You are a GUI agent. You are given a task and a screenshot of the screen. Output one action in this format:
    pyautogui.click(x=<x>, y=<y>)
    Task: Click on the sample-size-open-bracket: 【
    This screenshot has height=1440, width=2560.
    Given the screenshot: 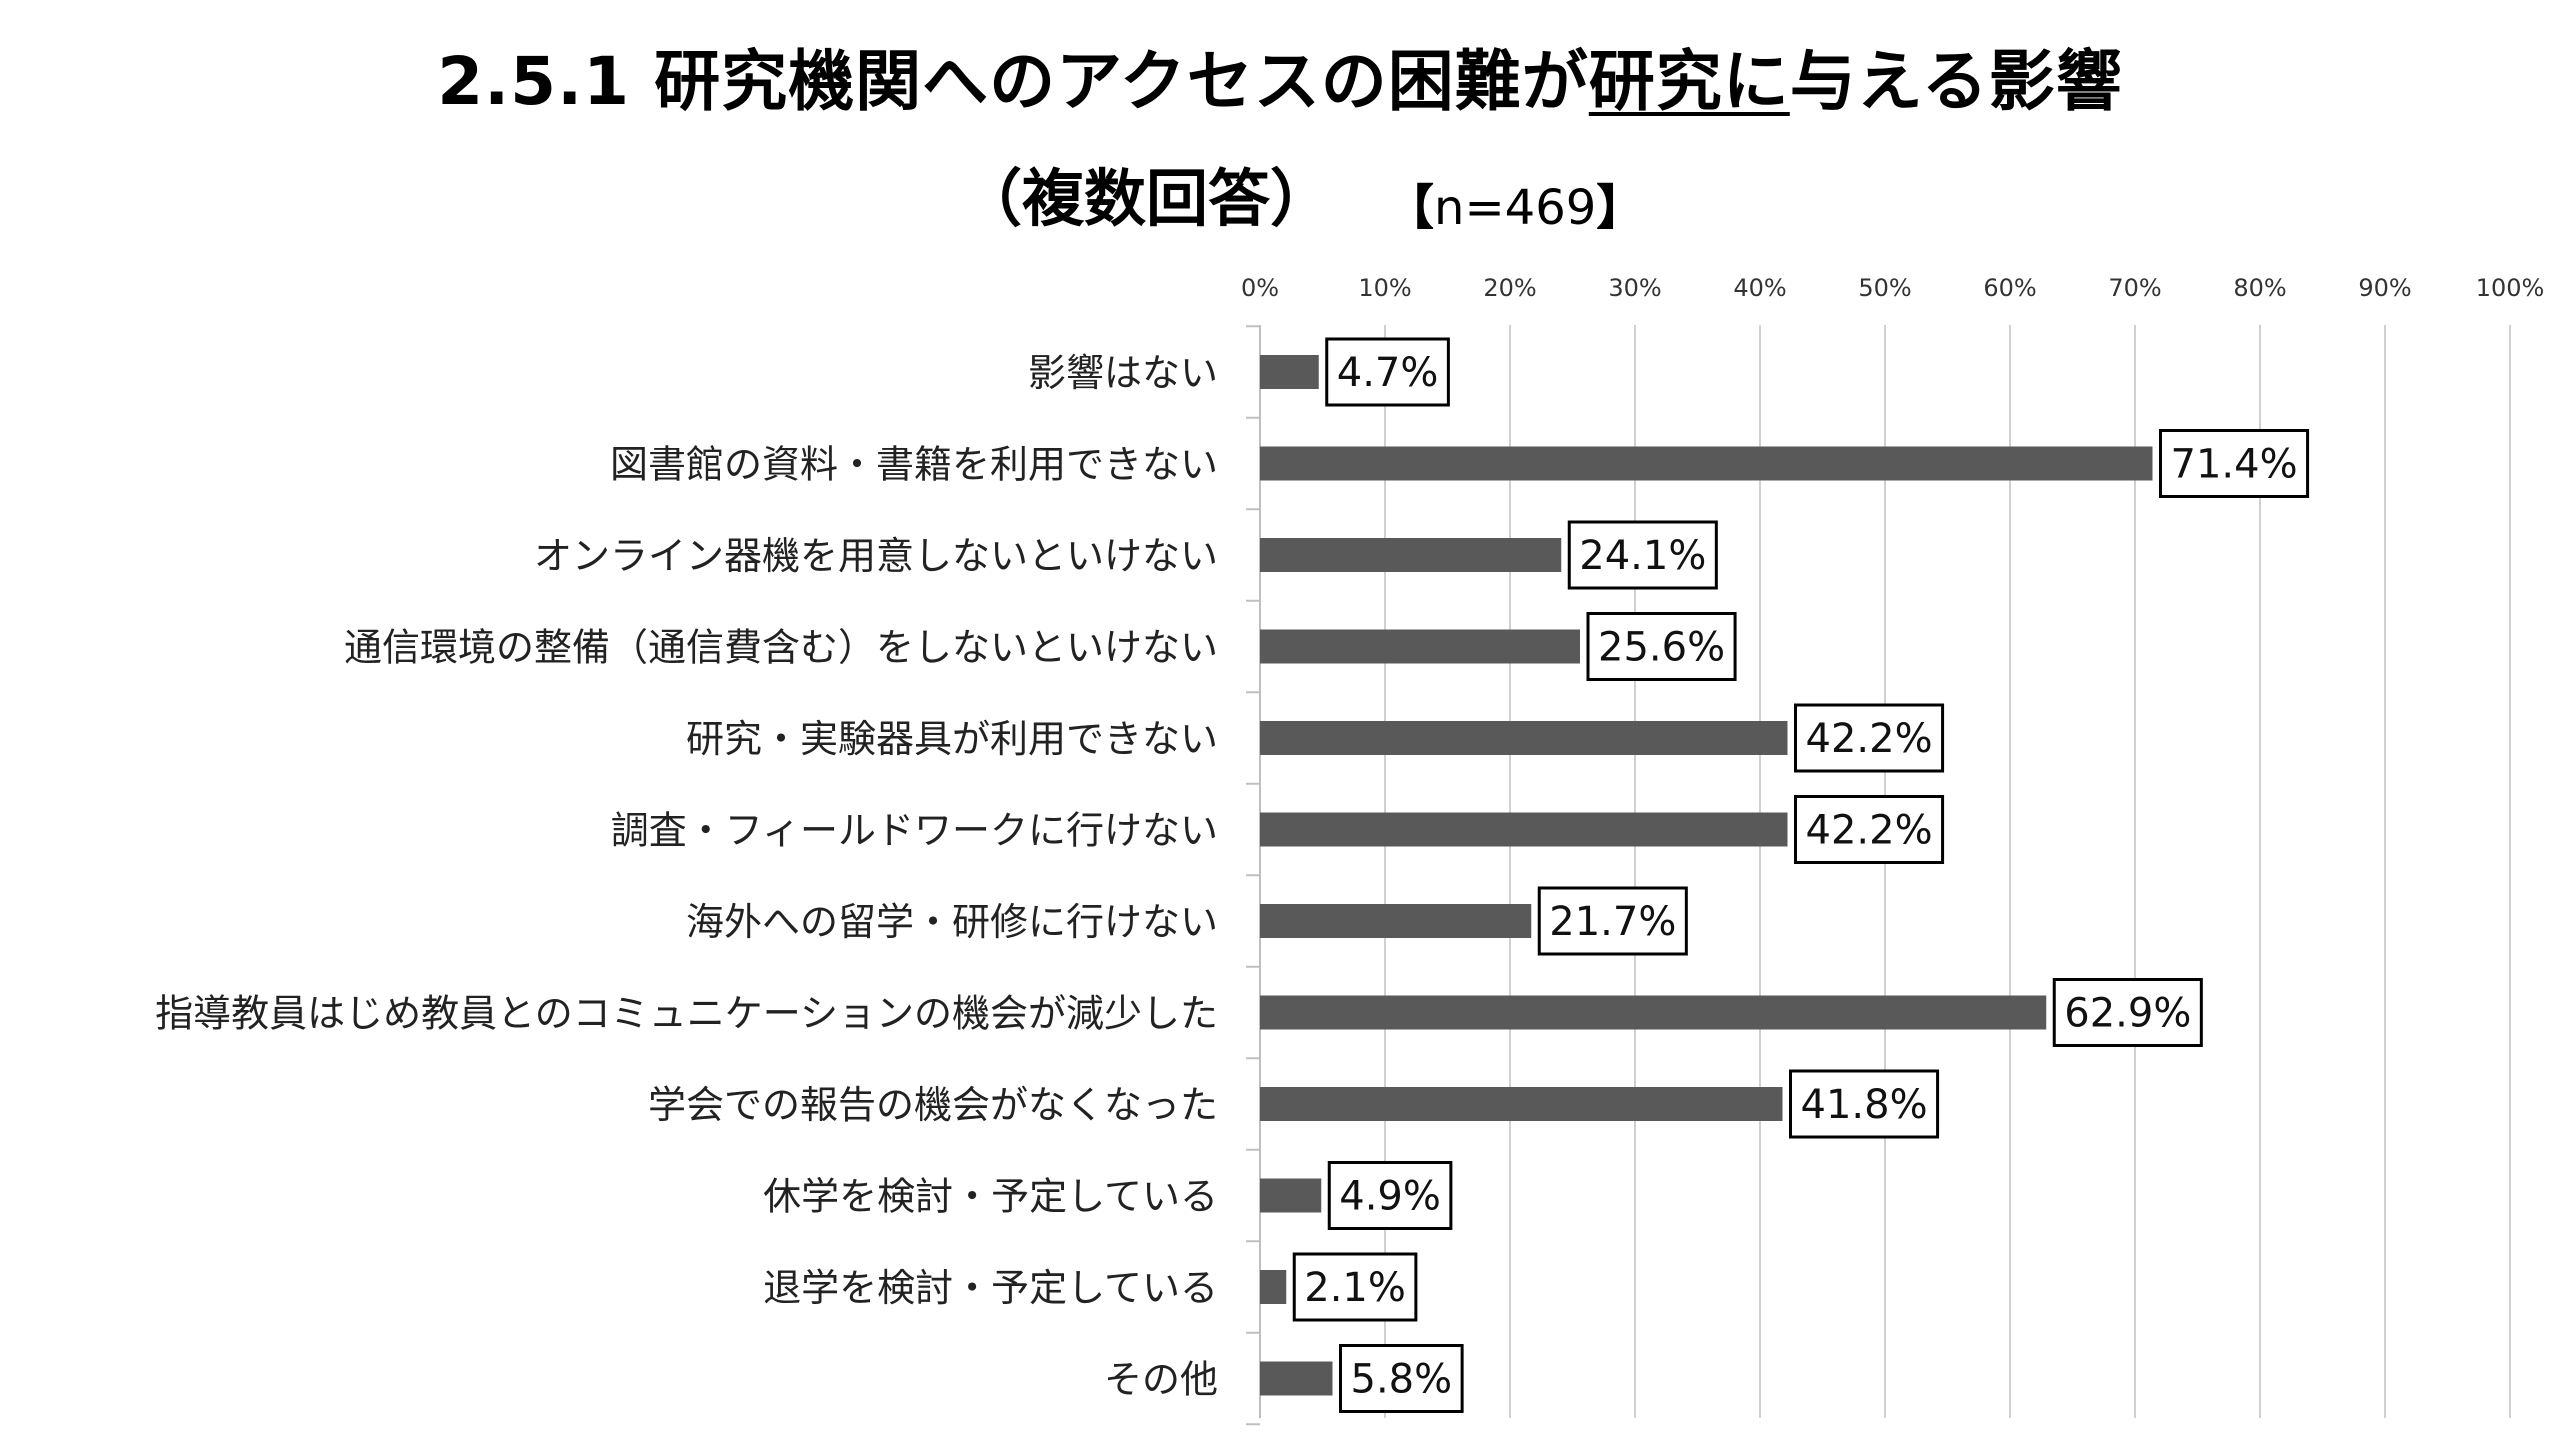 What is the action you would take?
    pyautogui.click(x=1410, y=208)
    